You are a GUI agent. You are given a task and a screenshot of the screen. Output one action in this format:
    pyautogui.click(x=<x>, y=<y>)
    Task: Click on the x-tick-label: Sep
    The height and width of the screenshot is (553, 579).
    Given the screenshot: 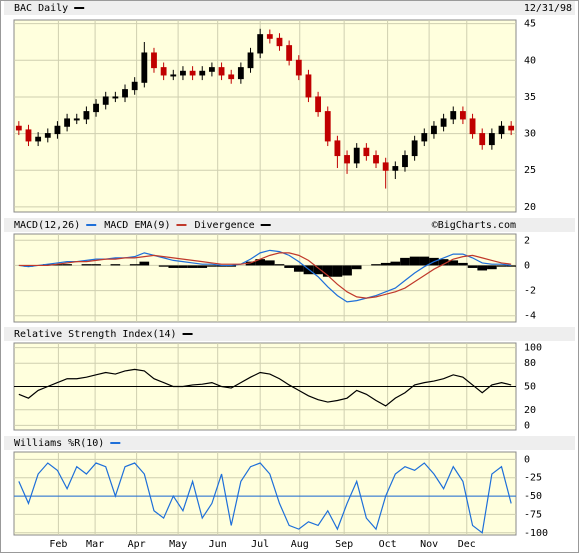 What is the action you would take?
    pyautogui.click(x=344, y=544)
    